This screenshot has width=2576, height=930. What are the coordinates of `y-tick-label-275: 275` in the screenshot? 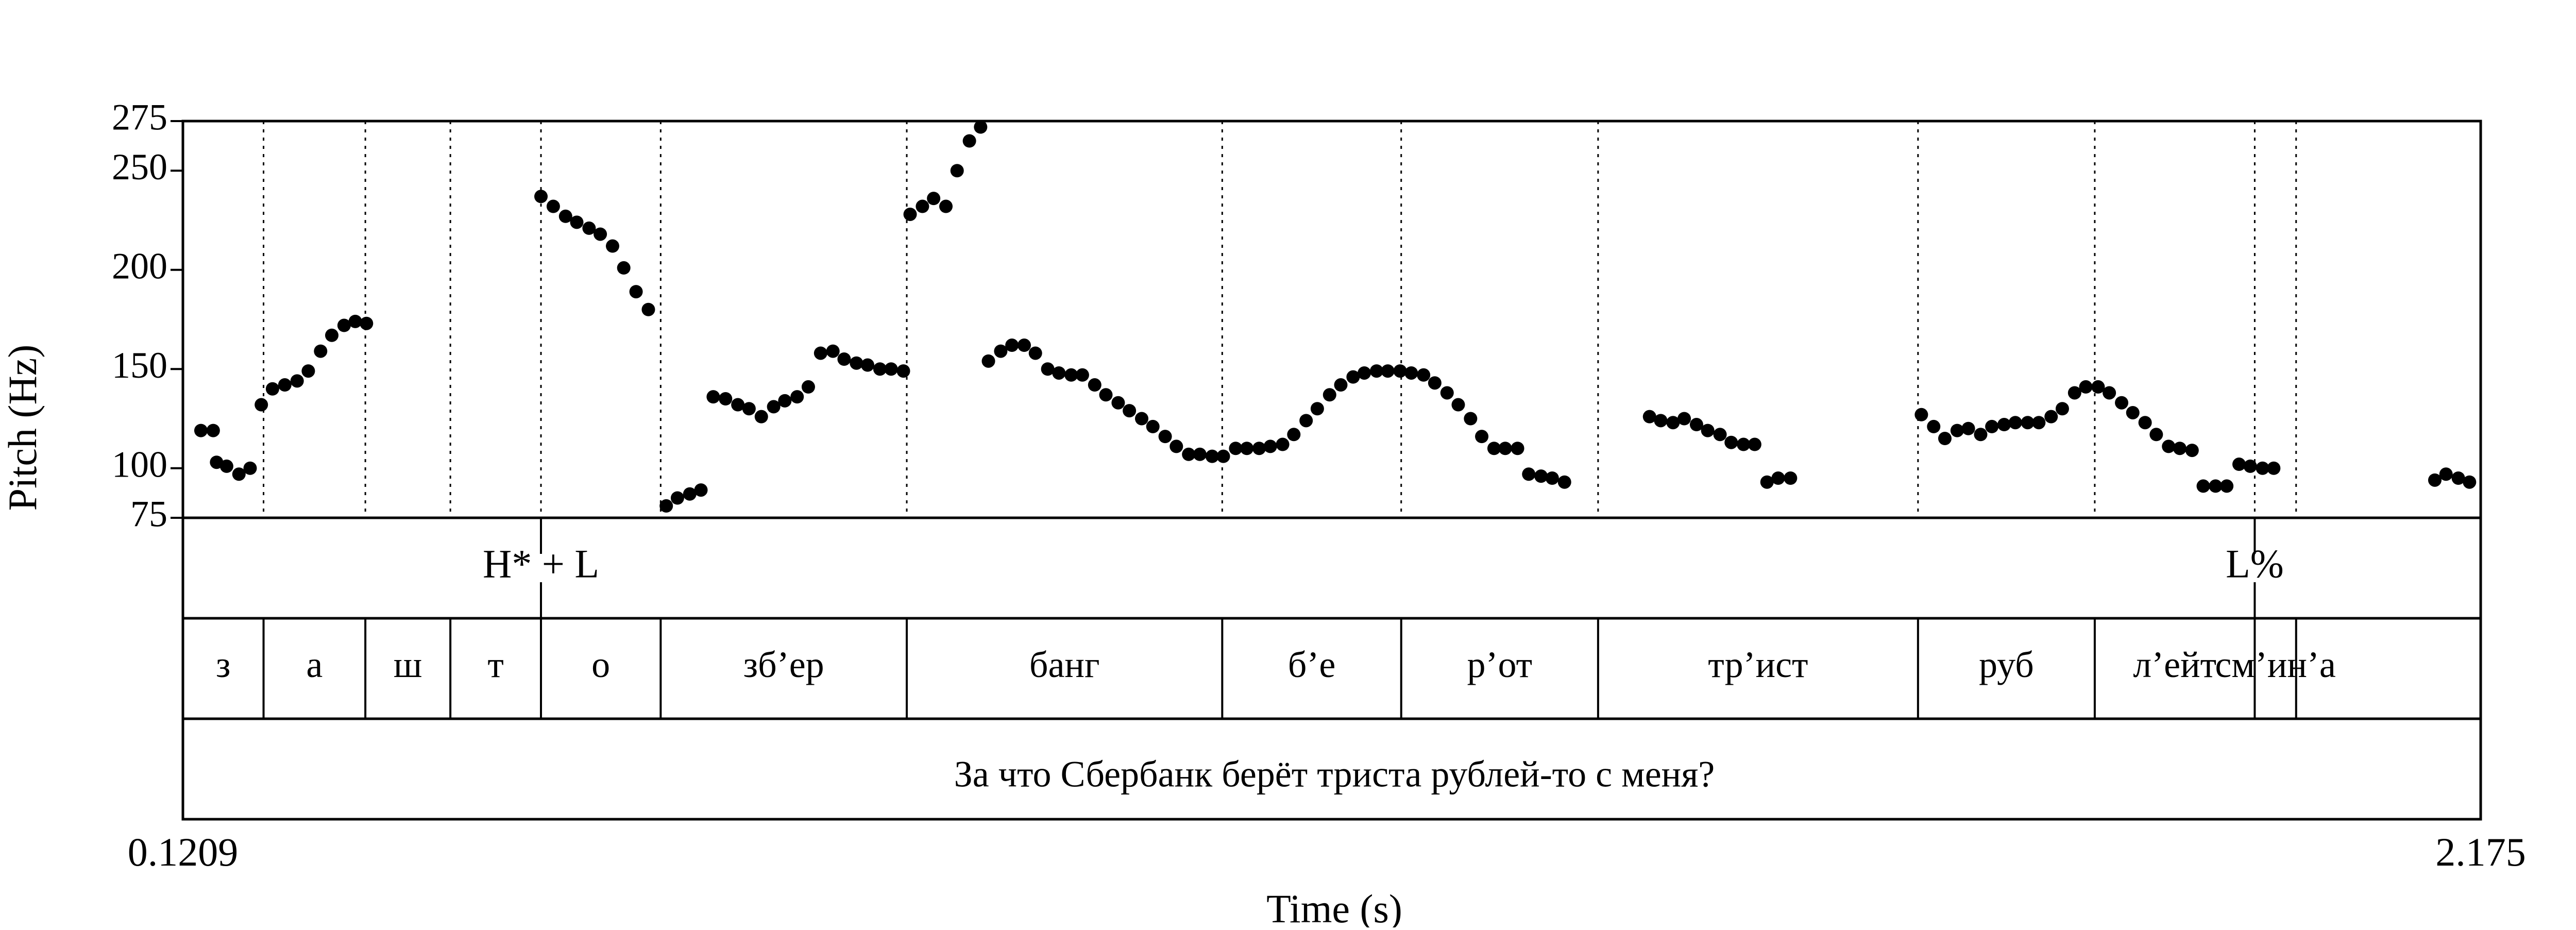 It's located at (139, 117).